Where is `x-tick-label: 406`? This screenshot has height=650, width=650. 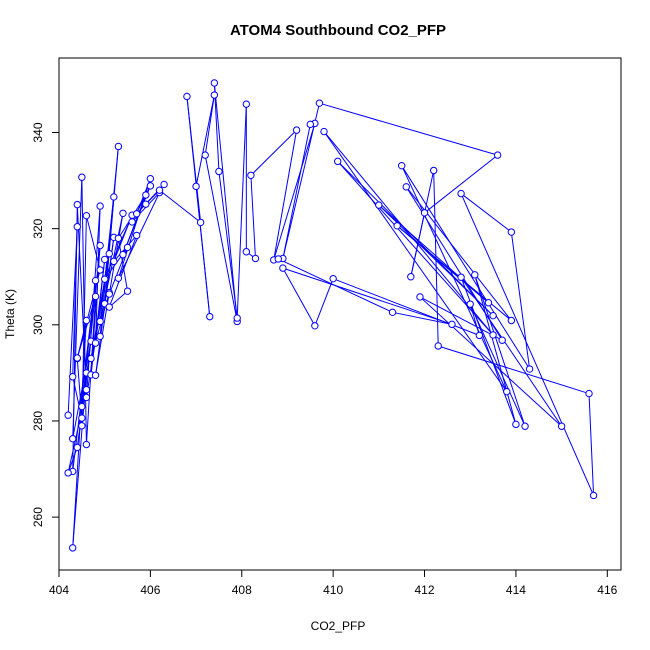 x-tick-label: 406 is located at coordinates (150, 590).